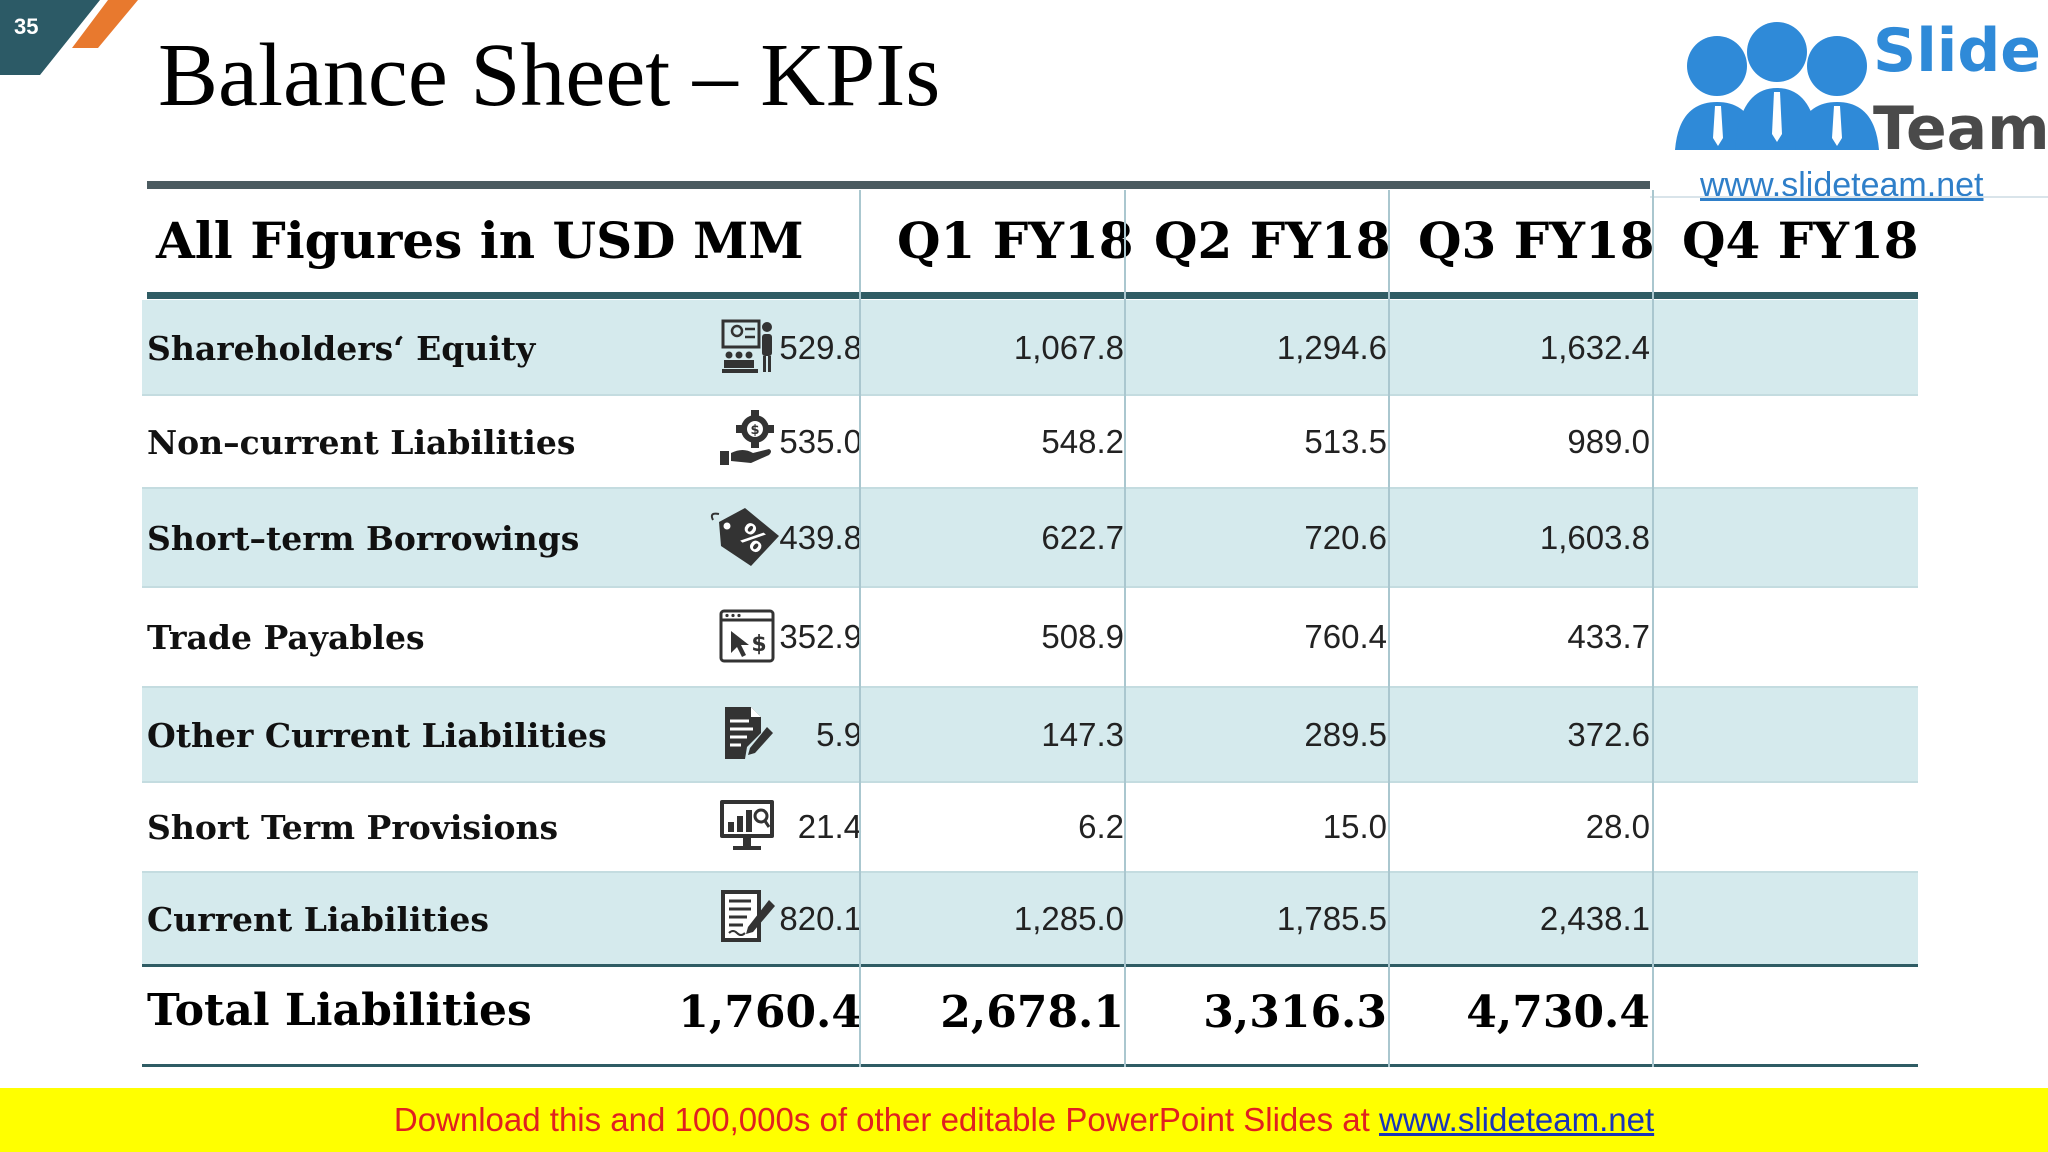 The height and width of the screenshot is (1152, 2048). Describe the element at coordinates (1849, 197) in the screenshot. I see `logo-rule` at that location.